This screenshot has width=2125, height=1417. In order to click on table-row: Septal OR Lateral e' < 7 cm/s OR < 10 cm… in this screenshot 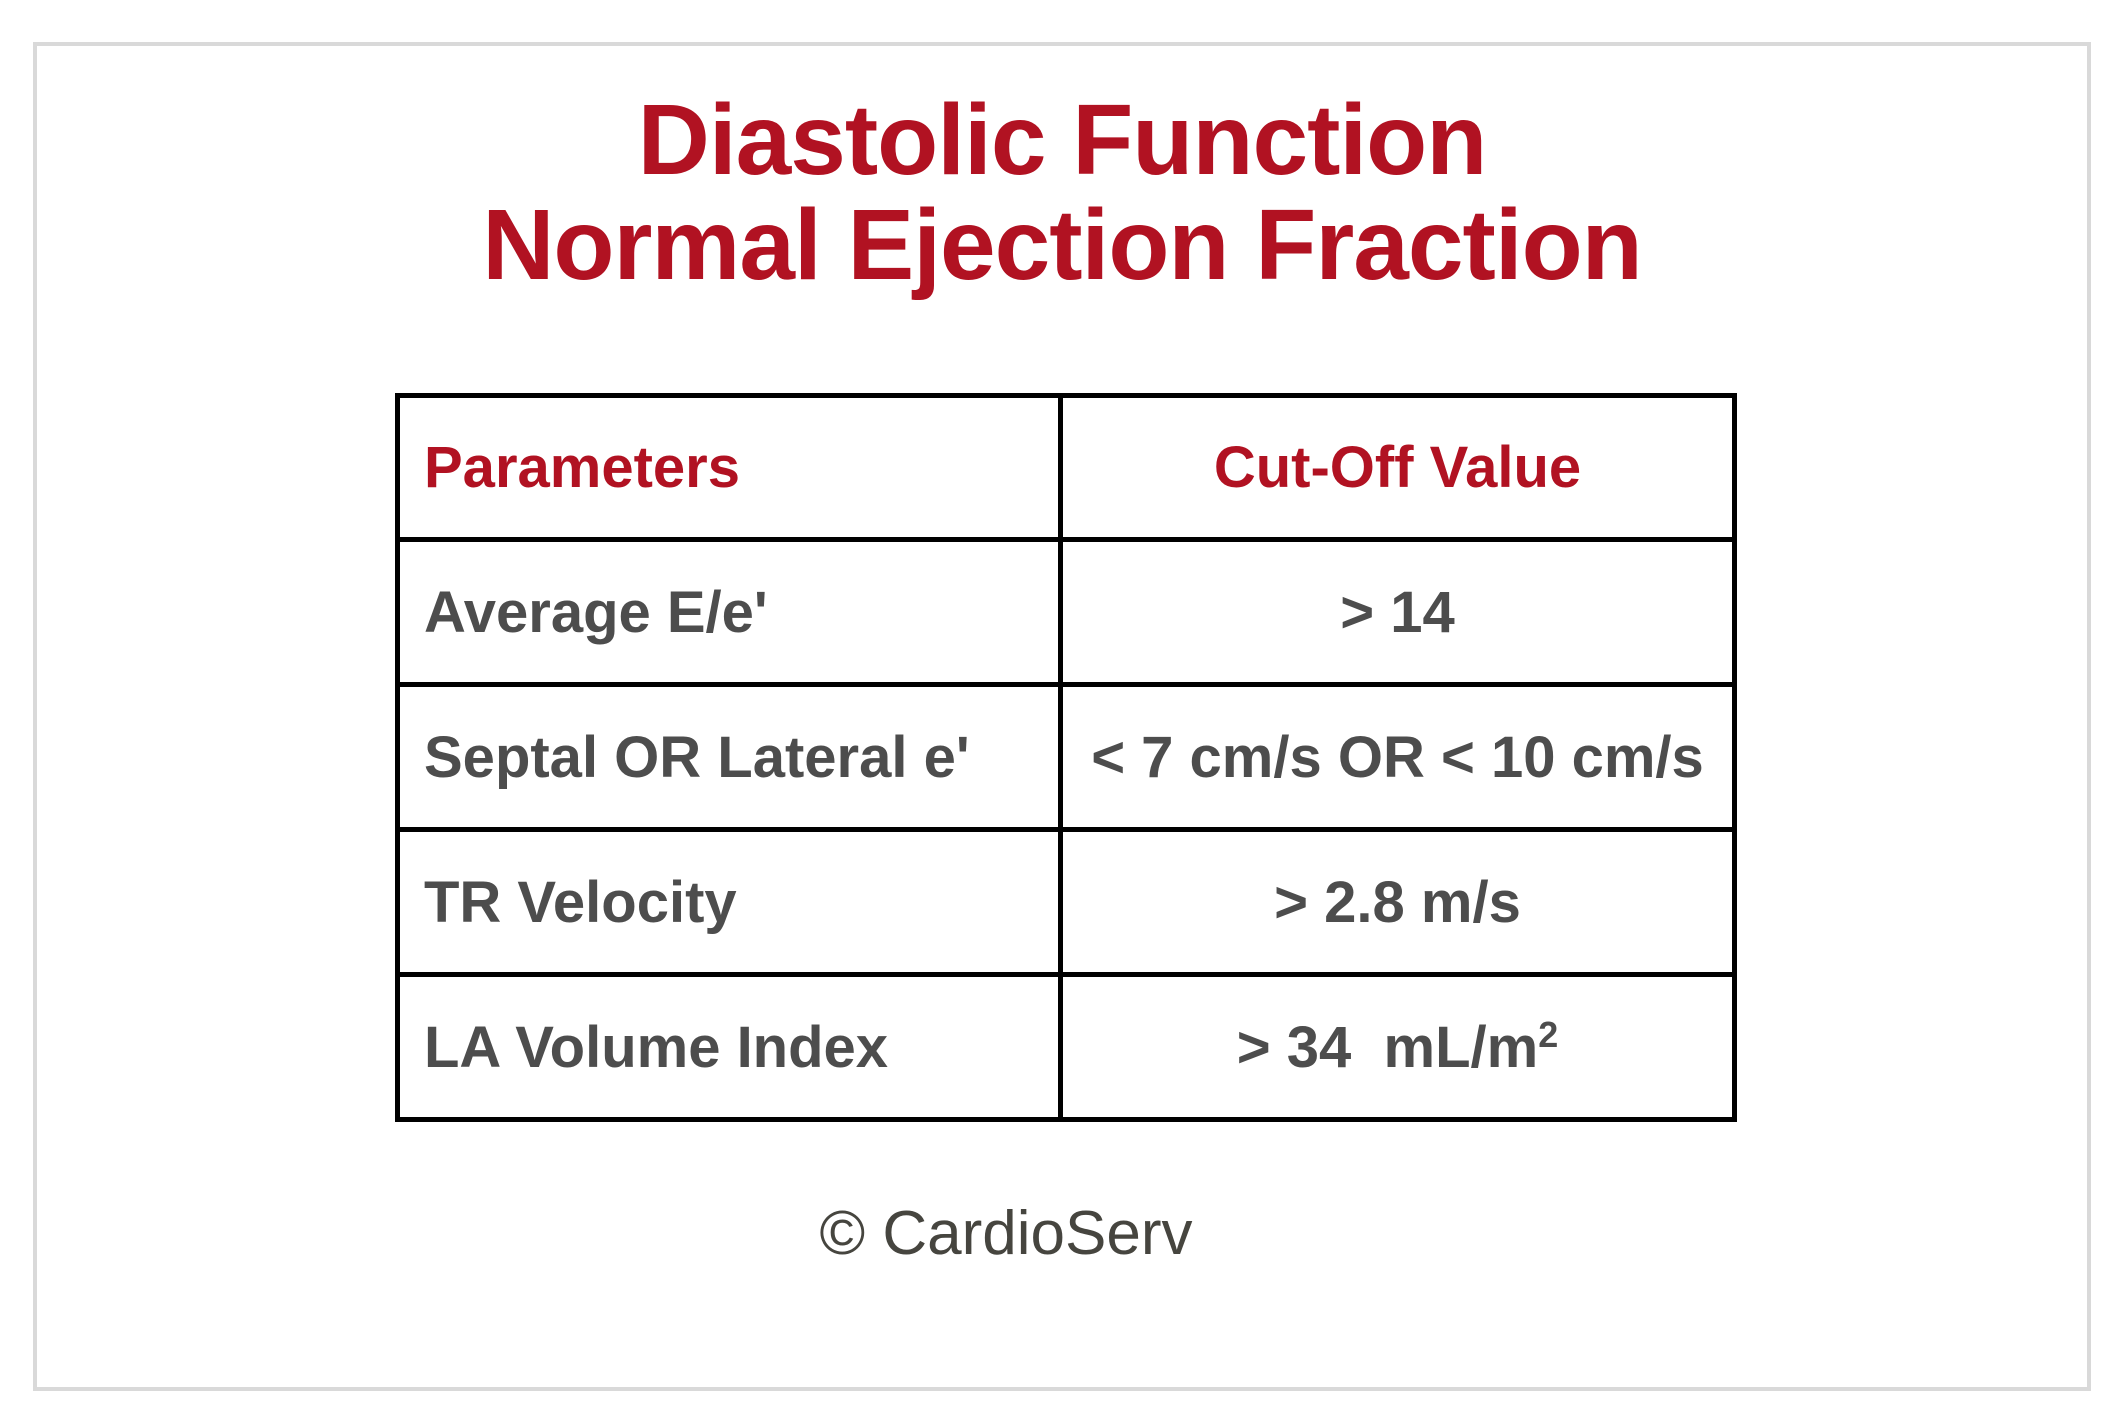, I will do `click(1066, 757)`.